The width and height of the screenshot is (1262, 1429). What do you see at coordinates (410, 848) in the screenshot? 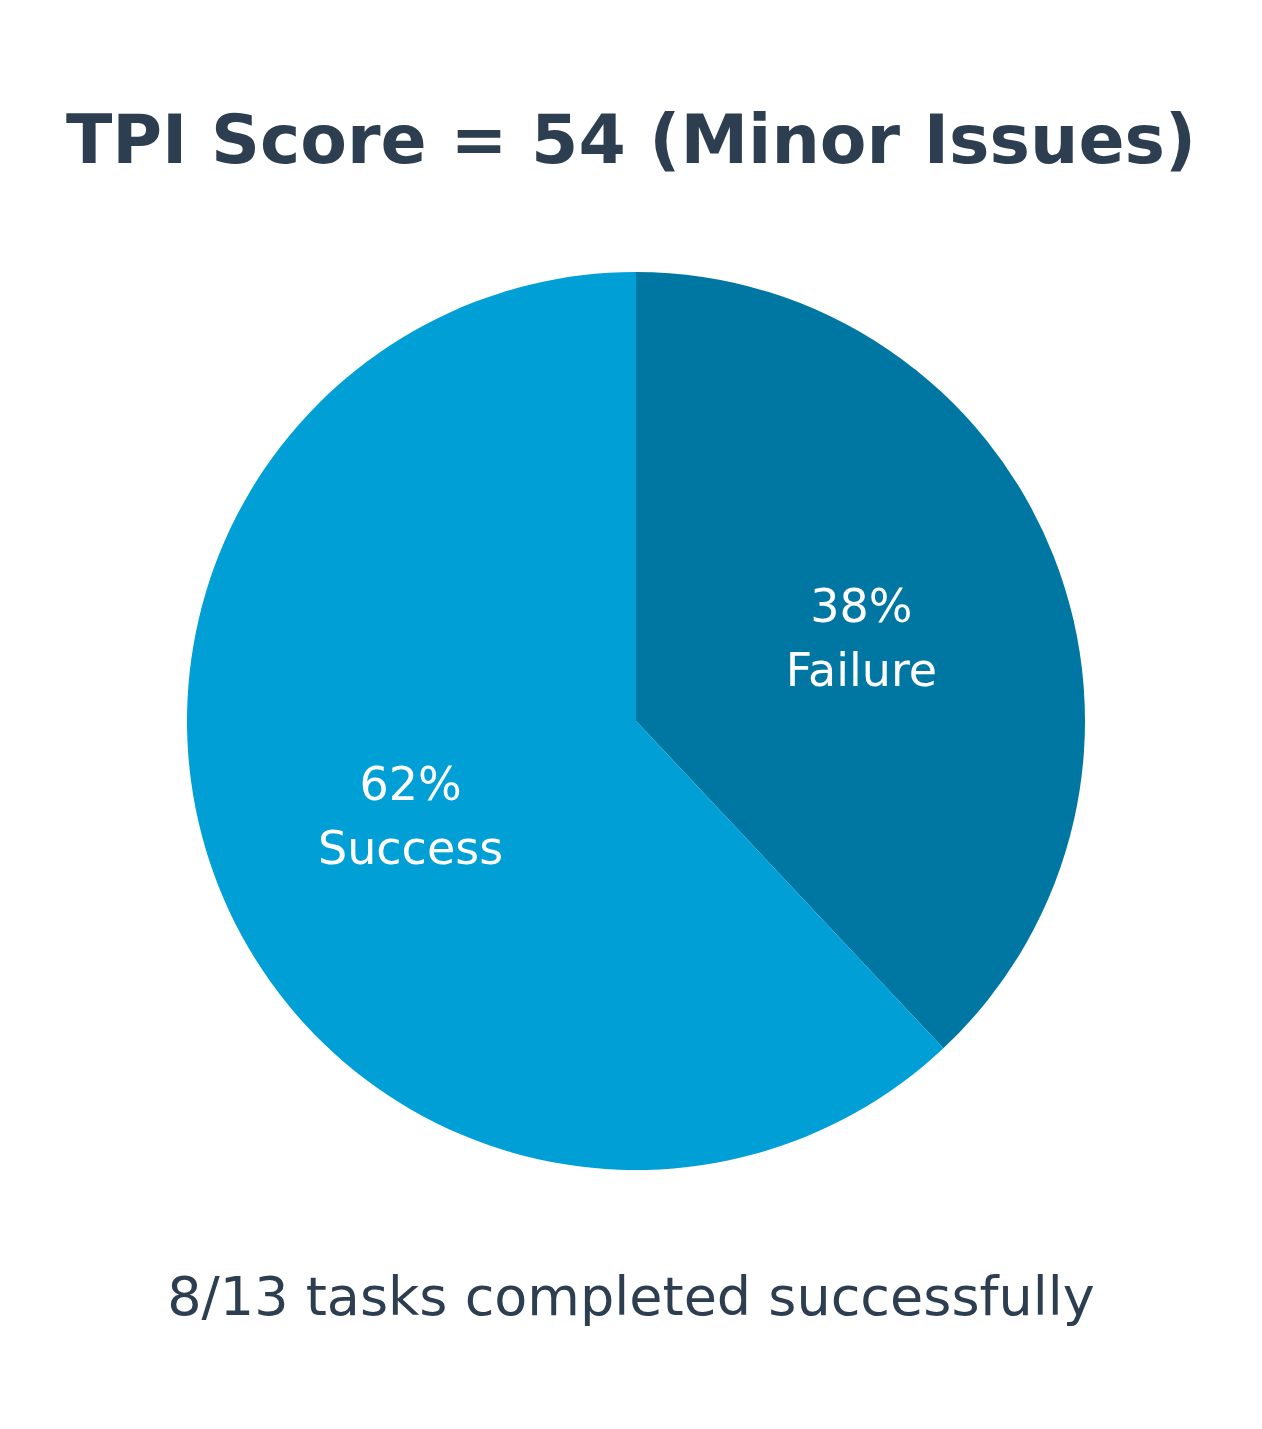
I see `slice-label: Success` at bounding box center [410, 848].